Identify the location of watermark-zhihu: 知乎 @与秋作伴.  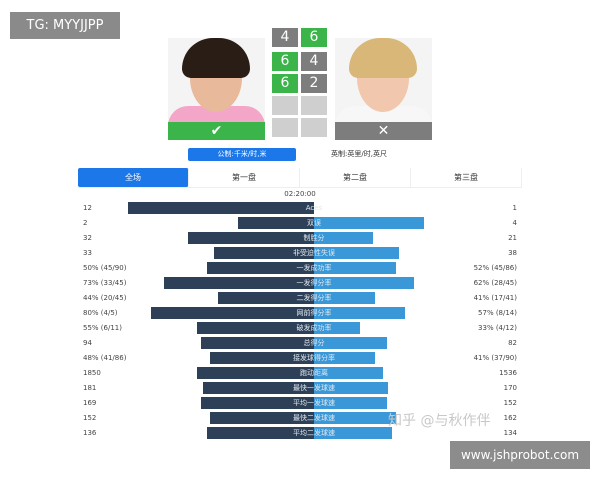
(439, 421).